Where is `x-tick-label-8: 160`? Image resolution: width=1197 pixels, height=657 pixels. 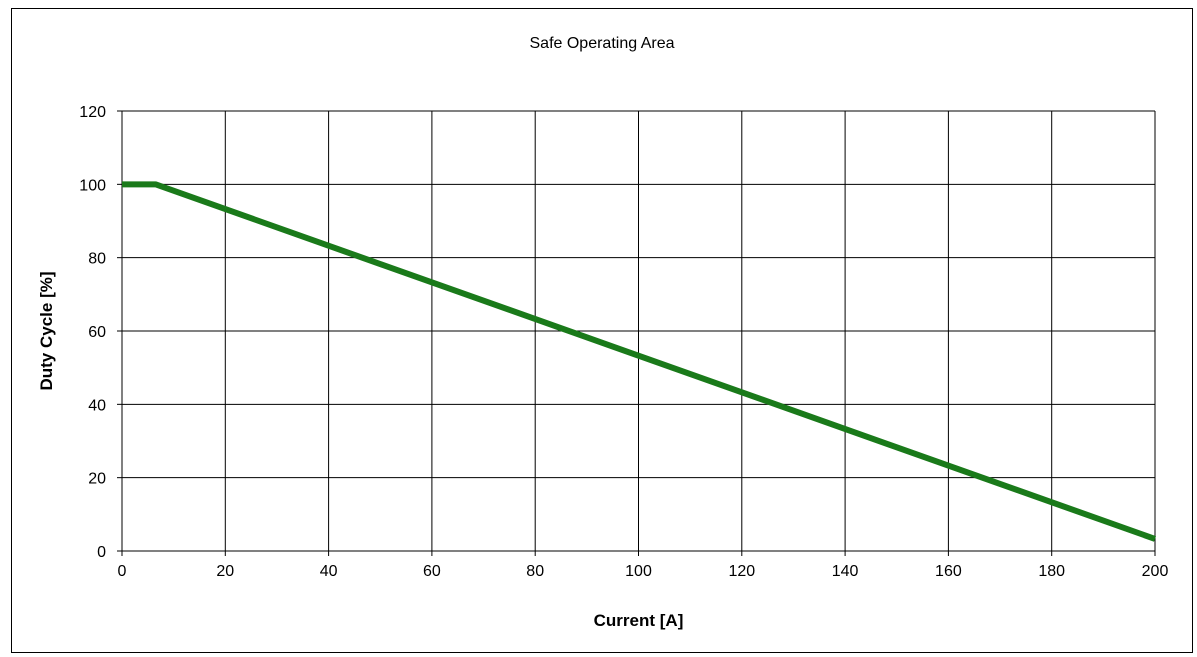
x-tick-label-8: 160 is located at coordinates (948, 571).